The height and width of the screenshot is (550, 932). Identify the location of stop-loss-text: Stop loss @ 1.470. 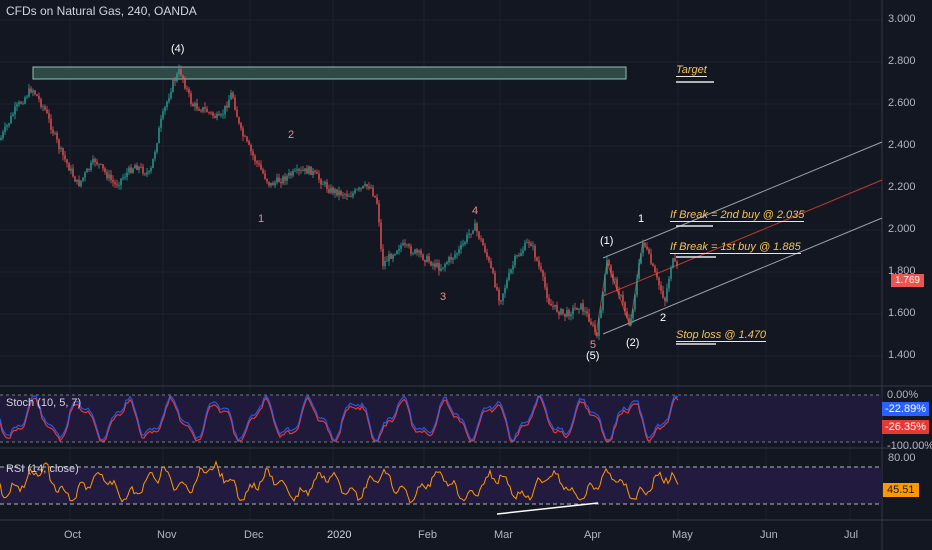
(721, 335).